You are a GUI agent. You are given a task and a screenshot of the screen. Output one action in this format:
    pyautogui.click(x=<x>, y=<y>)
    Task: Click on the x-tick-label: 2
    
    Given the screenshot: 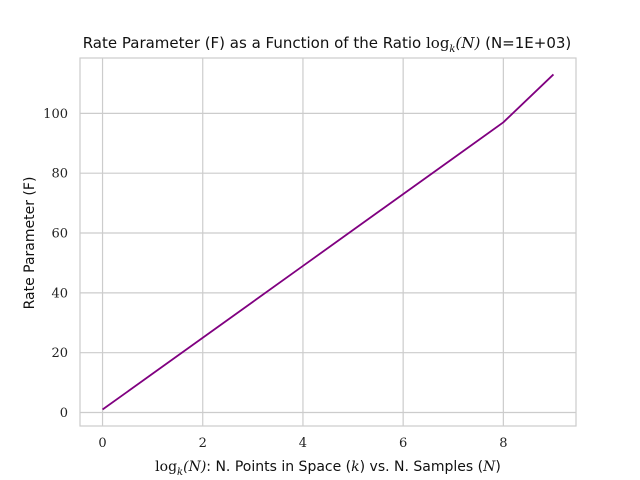 What is the action you would take?
    pyautogui.click(x=203, y=443)
    